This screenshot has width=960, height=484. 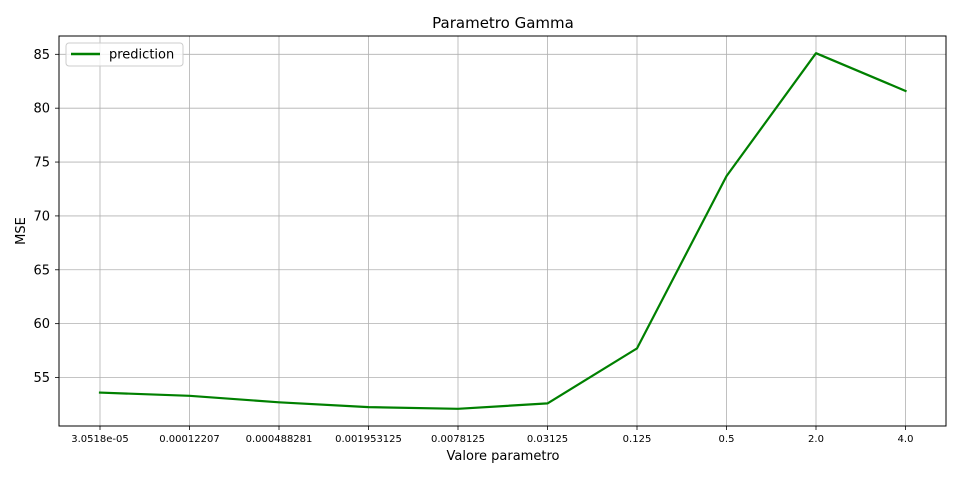 I want to click on x-tick-label: 3.0518e-05, so click(x=99, y=439).